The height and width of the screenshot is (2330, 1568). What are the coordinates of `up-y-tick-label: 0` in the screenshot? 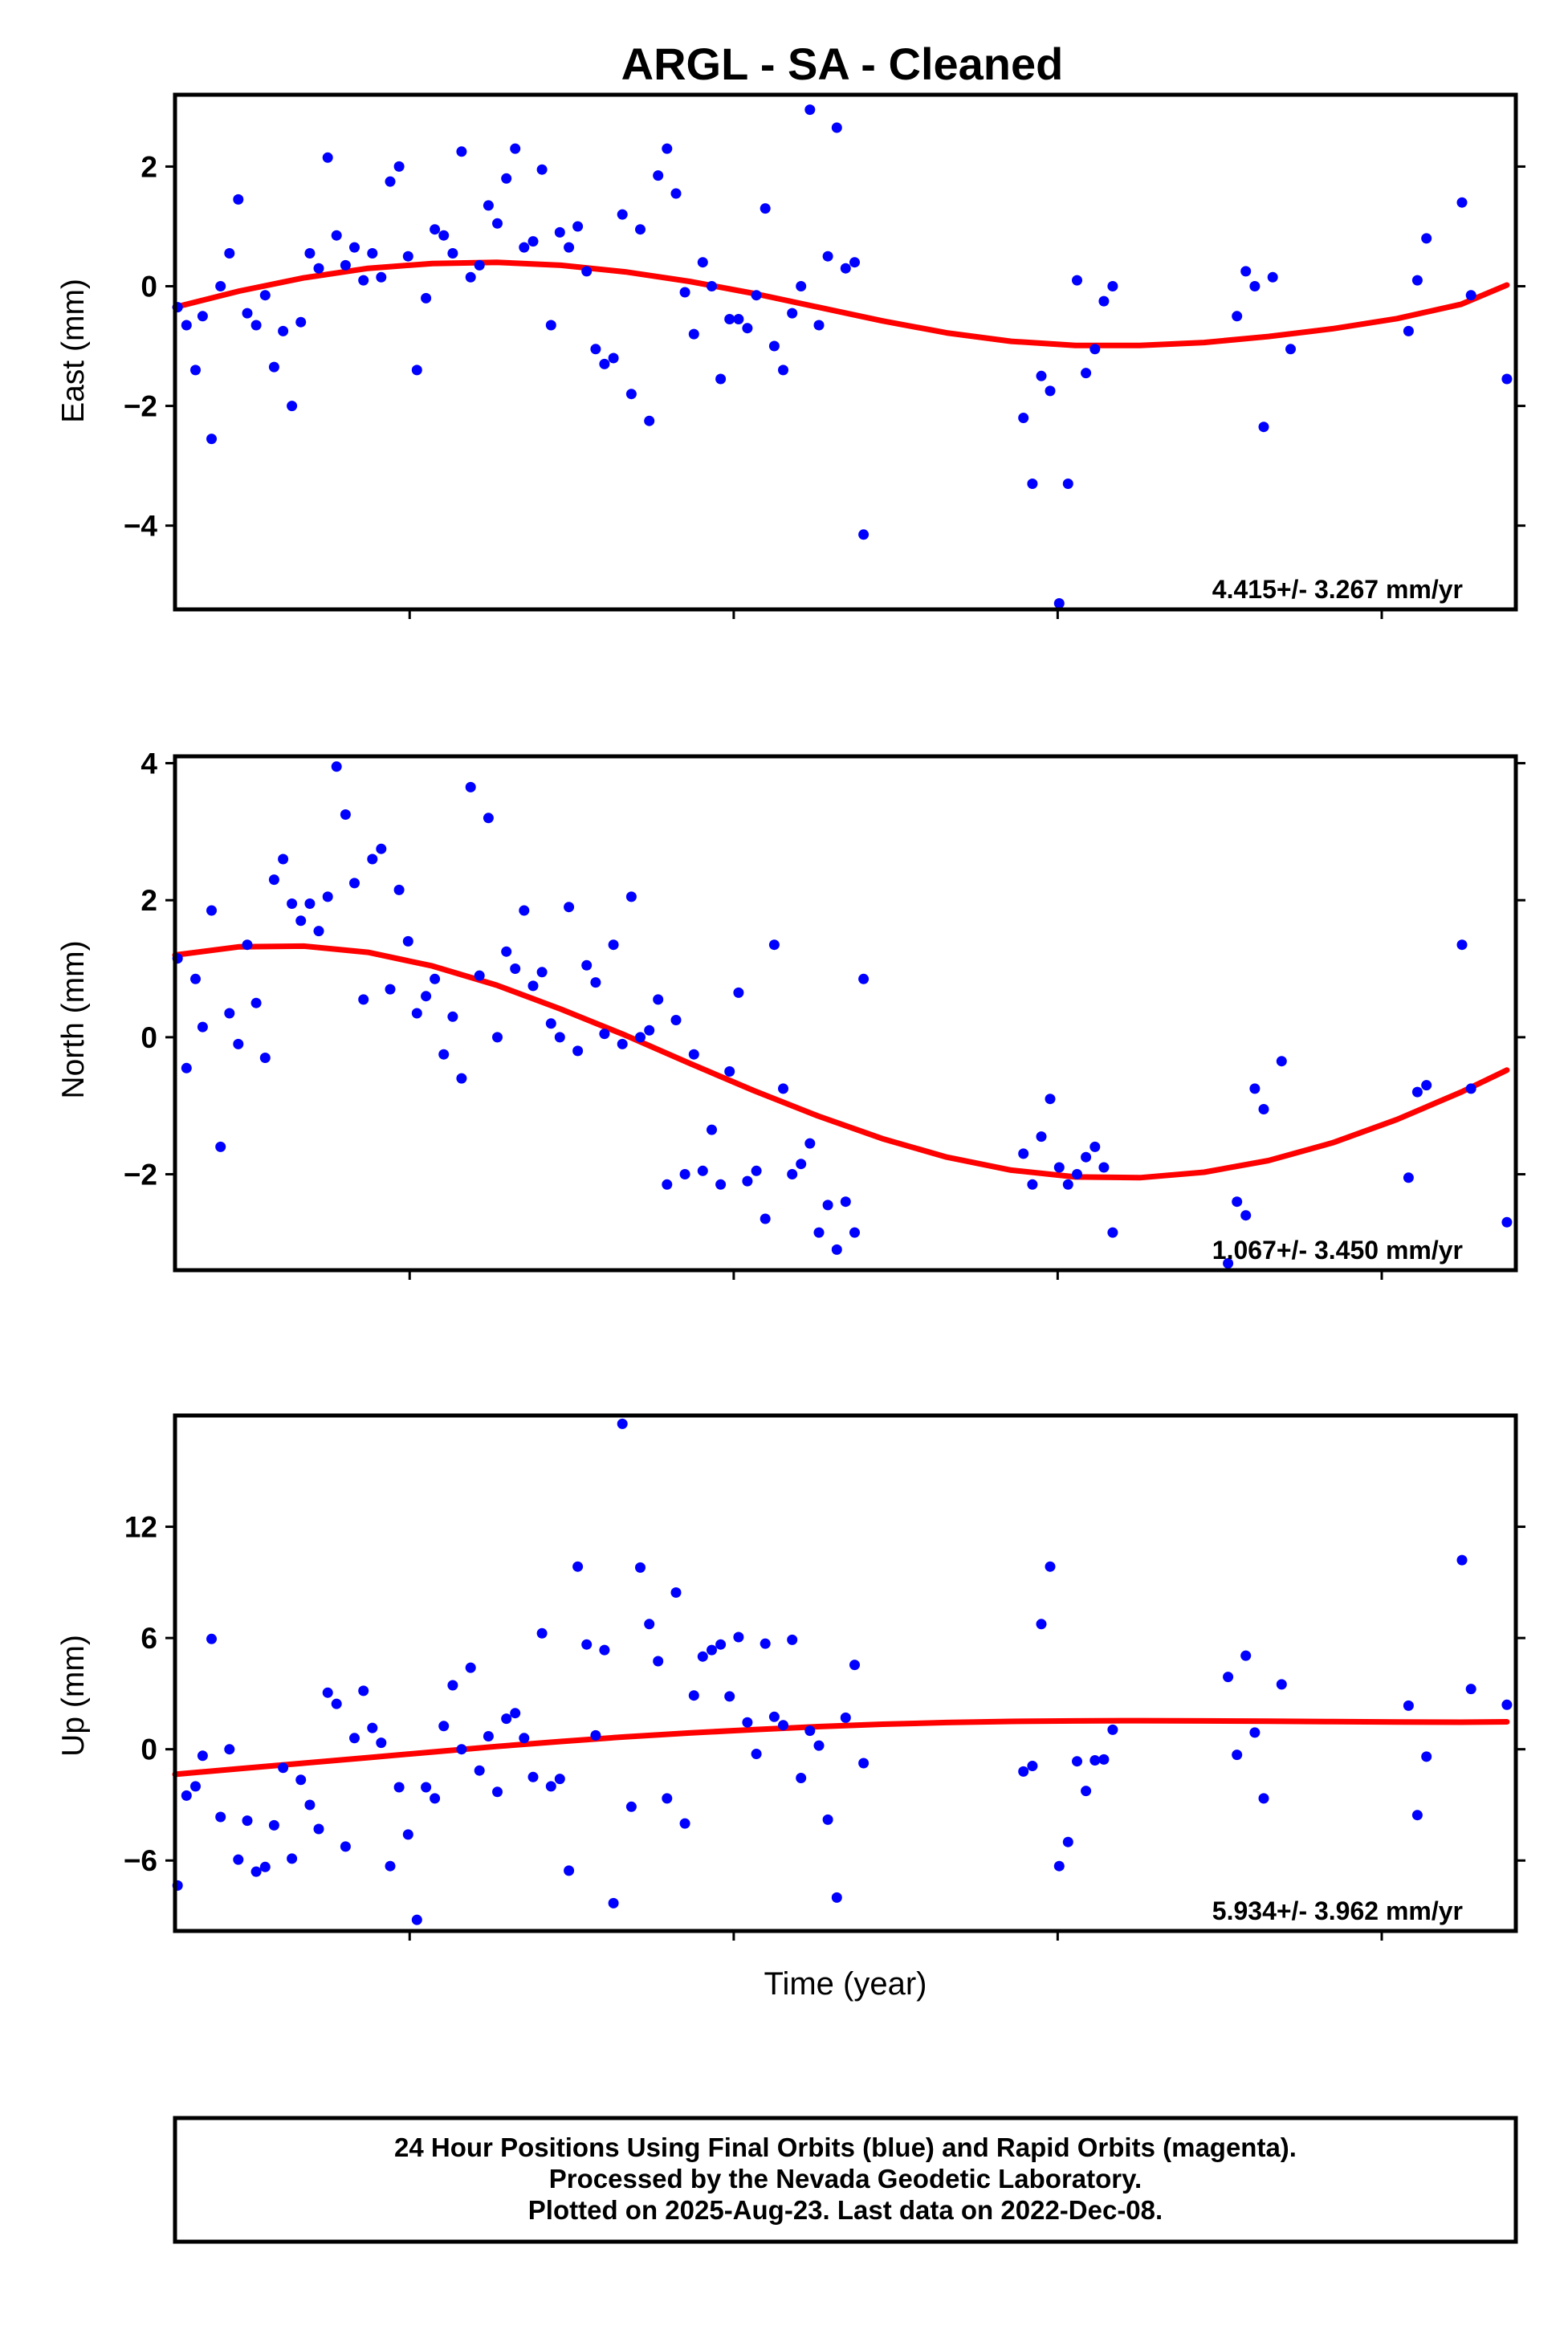 It's located at (149, 1749).